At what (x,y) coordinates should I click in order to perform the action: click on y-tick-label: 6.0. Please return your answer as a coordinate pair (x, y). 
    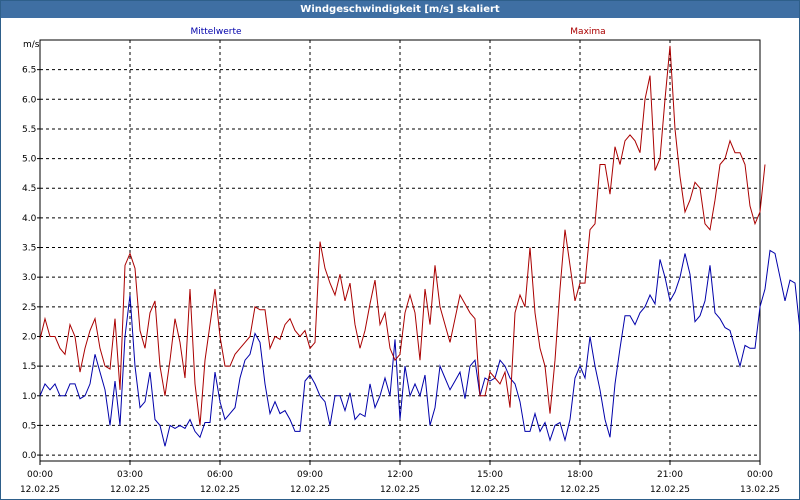
    Looking at the image, I should click on (29, 100).